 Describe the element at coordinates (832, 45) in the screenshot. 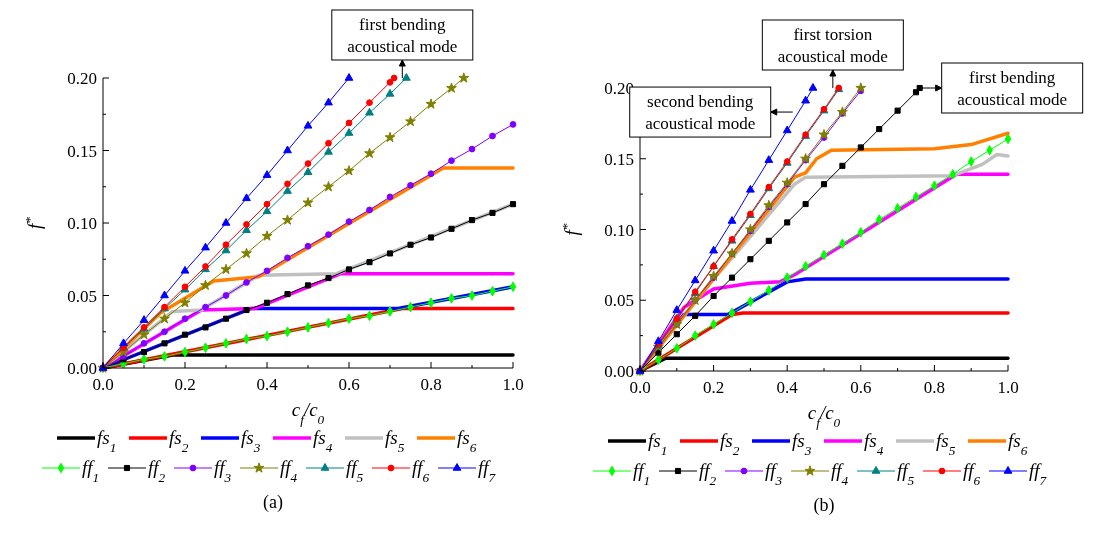

I see `annotation: first torsion acoustical mode` at that location.